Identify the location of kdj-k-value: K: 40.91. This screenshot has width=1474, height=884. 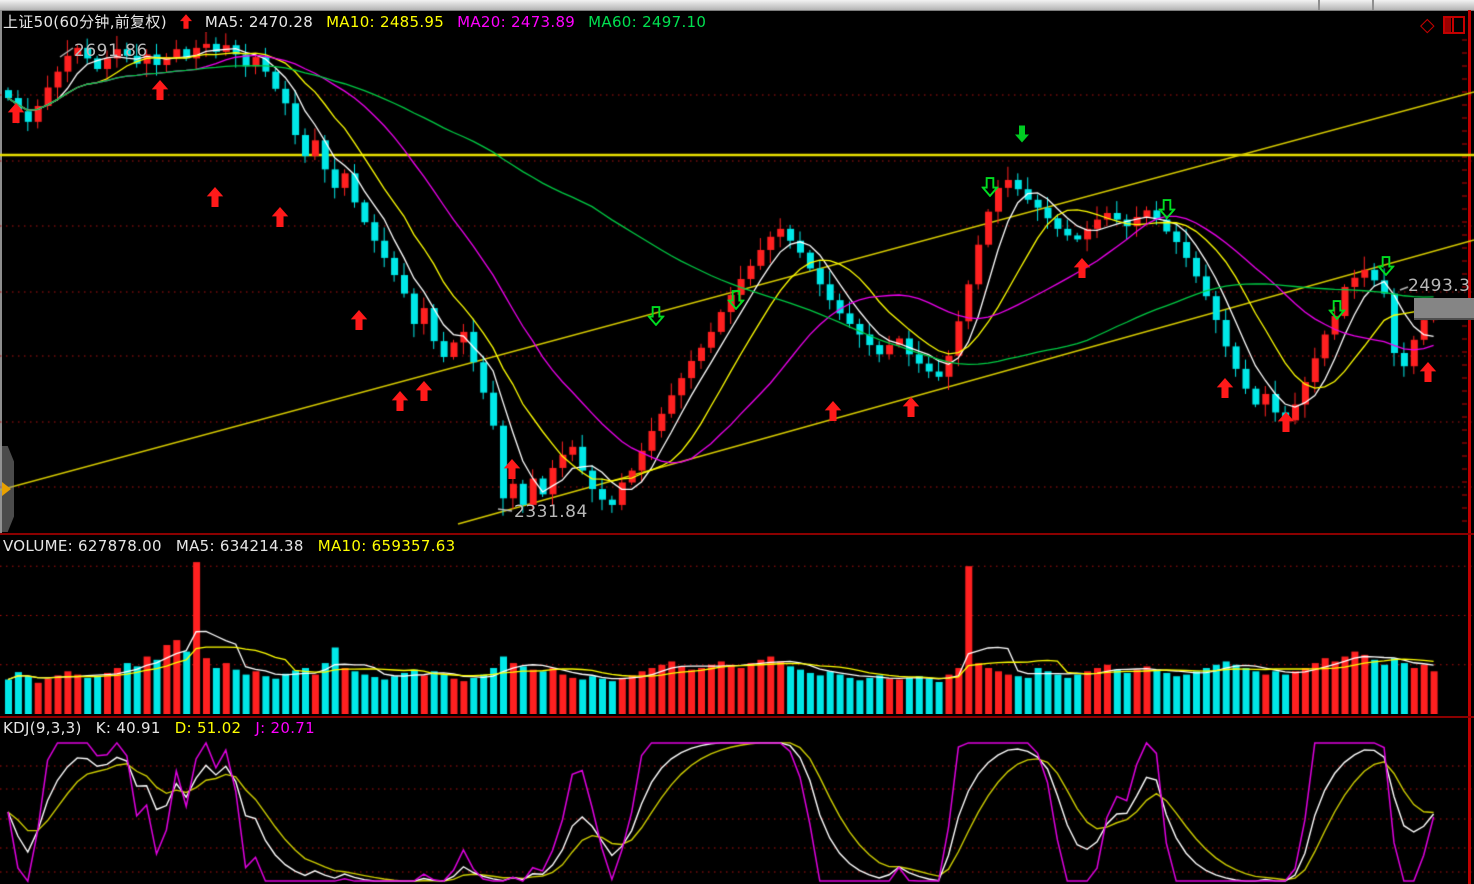
(128, 728).